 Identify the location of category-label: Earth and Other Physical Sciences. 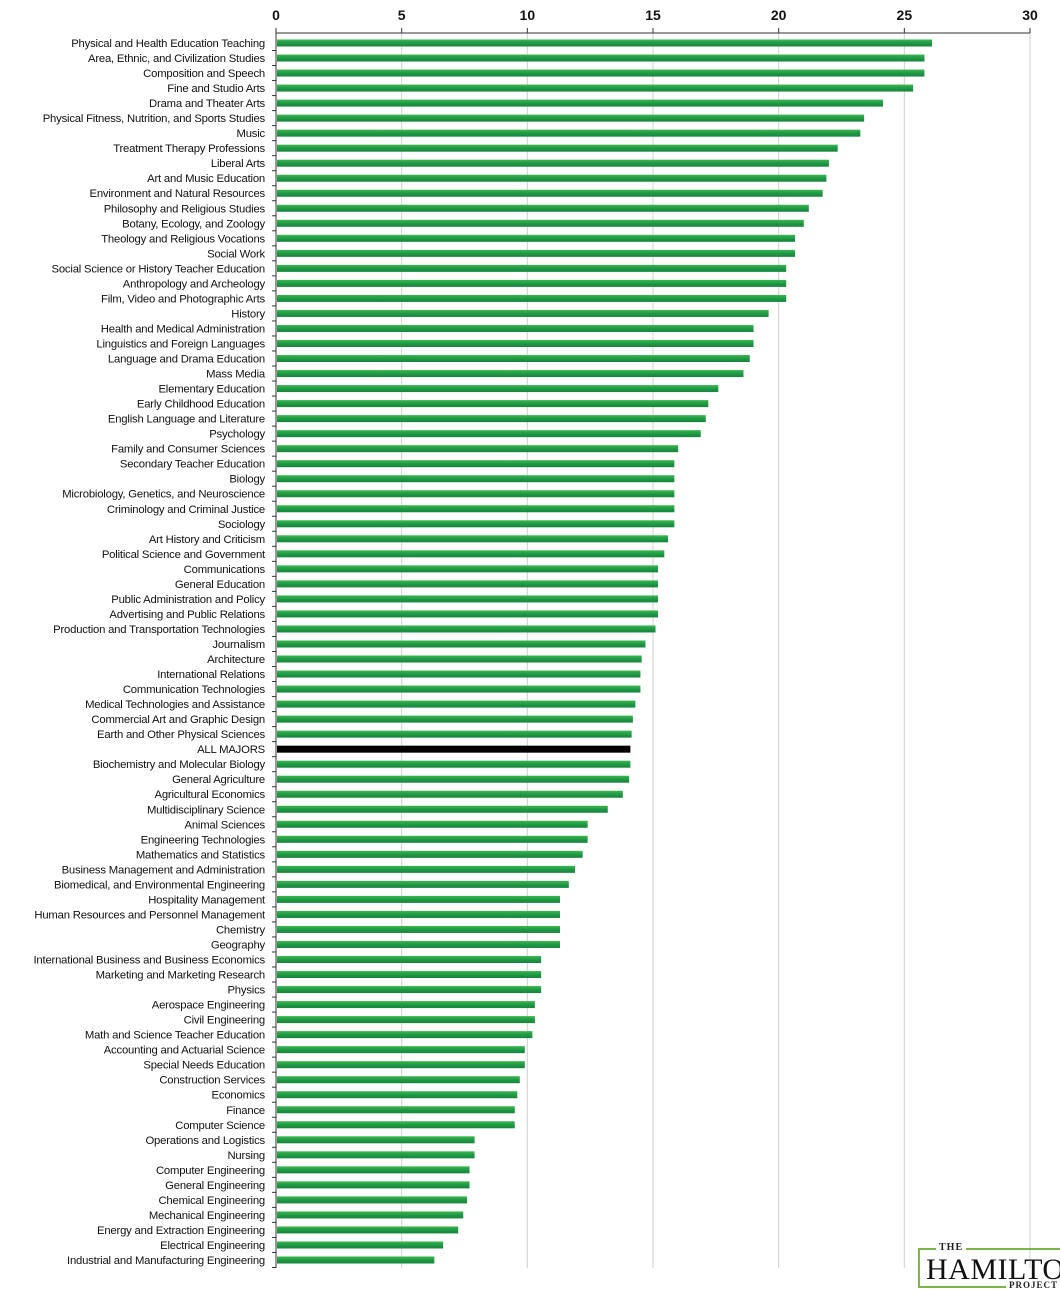
(181, 735).